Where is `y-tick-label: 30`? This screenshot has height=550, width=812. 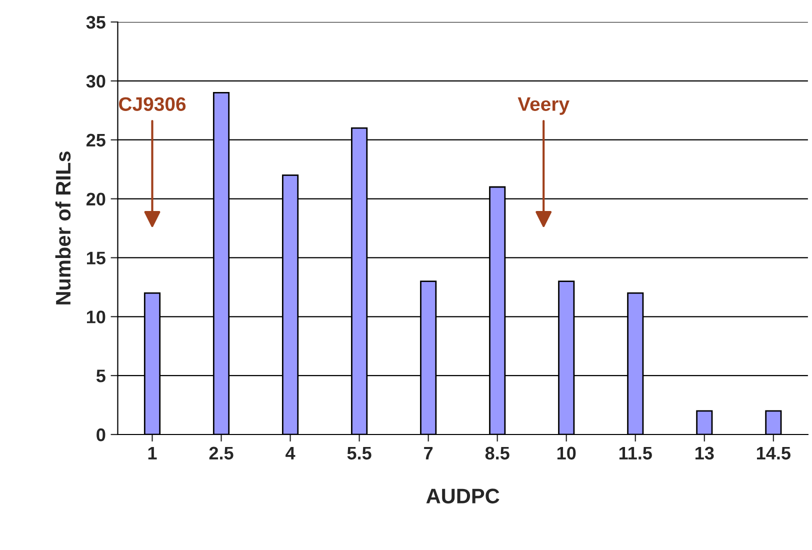 y-tick-label: 30 is located at coordinates (96, 81).